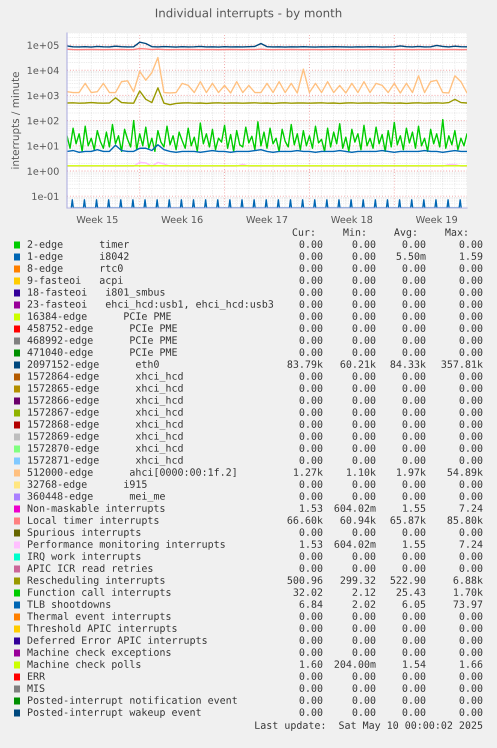  I want to click on legend-label: Posted-interrupt wakeup event, so click(114, 713).